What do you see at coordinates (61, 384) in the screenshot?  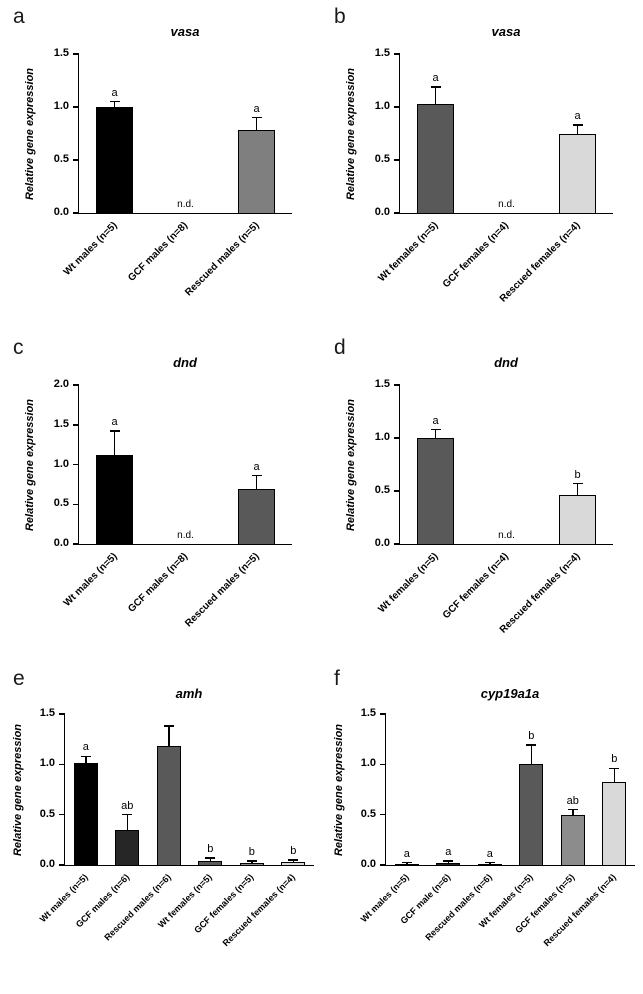 I see `y-tick-label: 2.0` at bounding box center [61, 384].